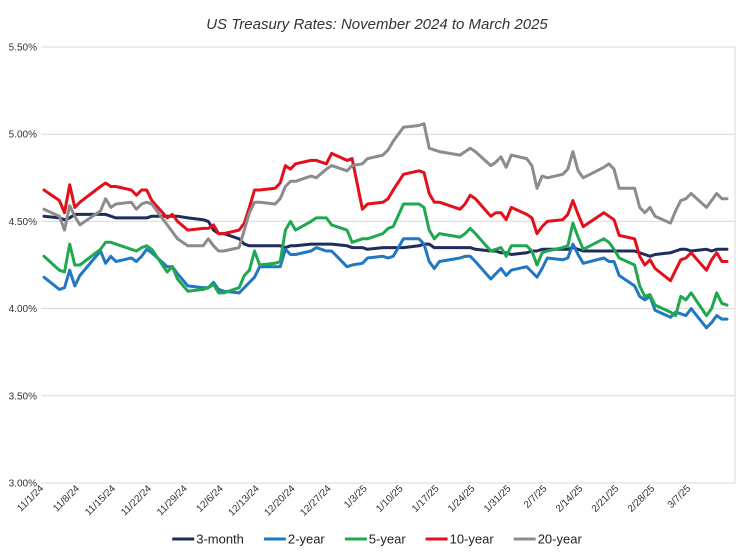  I want to click on legend-item-5-year: 5-year, so click(375, 539).